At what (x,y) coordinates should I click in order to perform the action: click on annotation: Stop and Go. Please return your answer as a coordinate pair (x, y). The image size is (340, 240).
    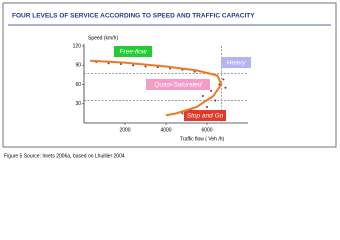
    Looking at the image, I should click on (205, 116).